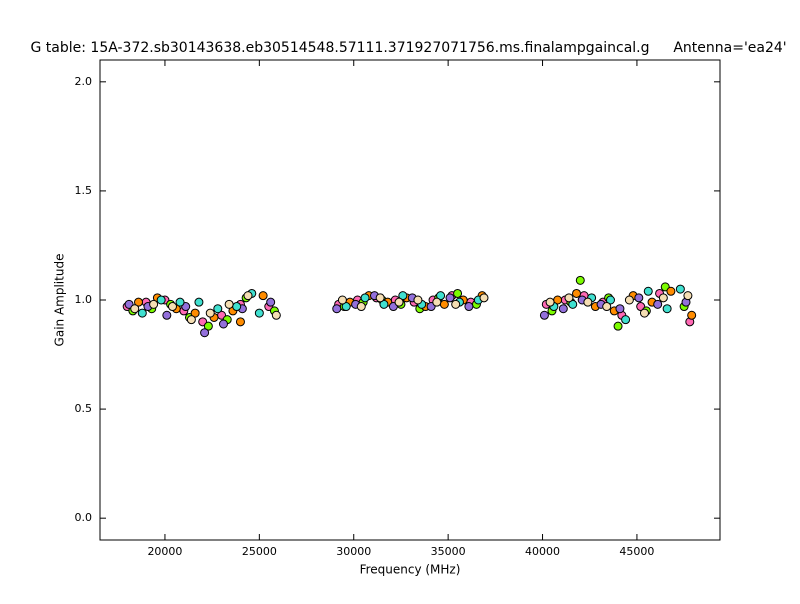 This screenshot has width=800, height=604. What do you see at coordinates (84, 299) in the screenshot?
I see `y-tick-label: 1.0` at bounding box center [84, 299].